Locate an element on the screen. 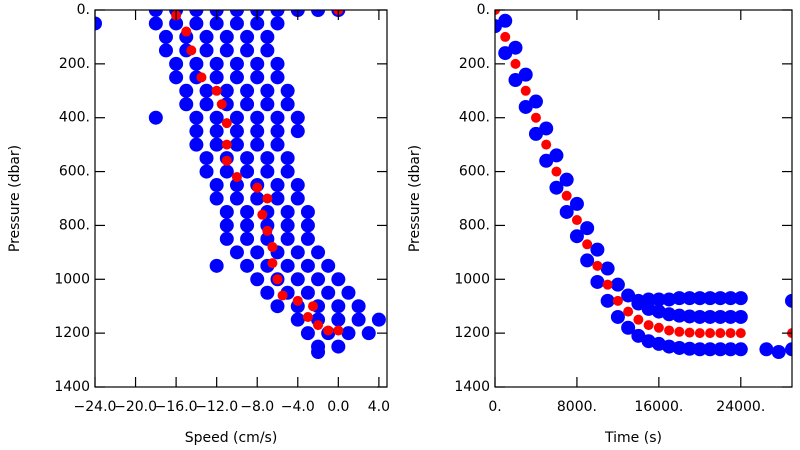 This screenshot has width=800, height=450. y-tick-label: 600. is located at coordinates (474, 172).